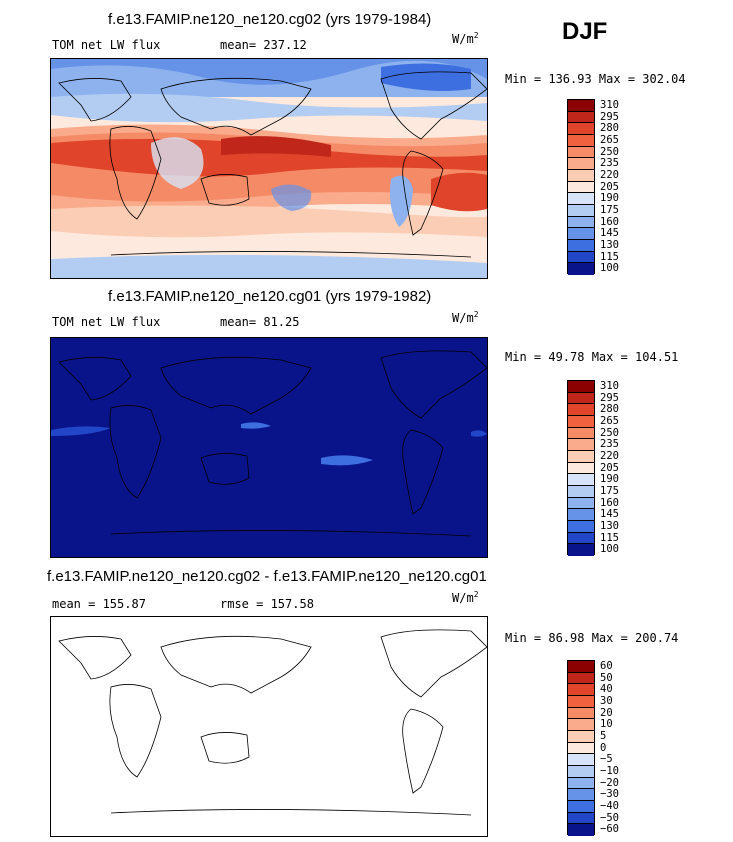 This screenshot has width=733, height=842. I want to click on panel3-min-max: Min = 86.98 Max = 200.74, so click(592, 638).